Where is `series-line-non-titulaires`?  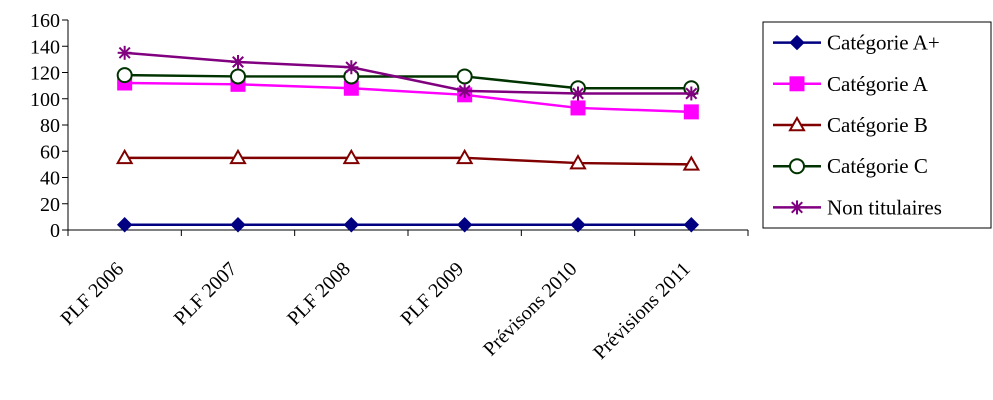 series-line-non-titulaires is located at coordinates (408, 73).